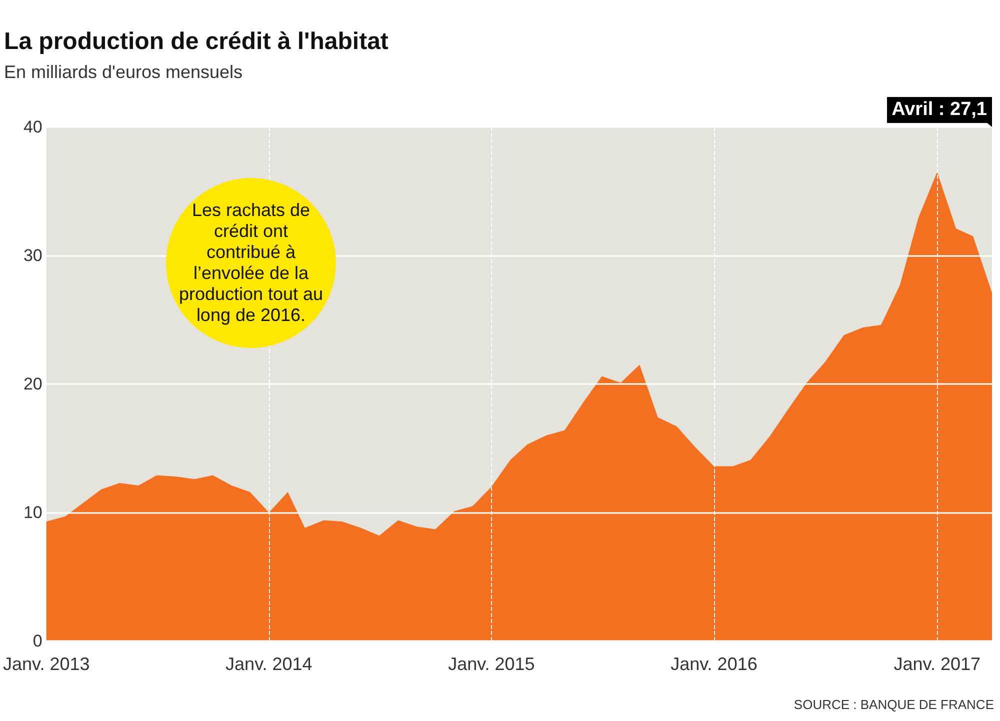  Describe the element at coordinates (32, 384) in the screenshot. I see `y-tick-label: 20` at that location.